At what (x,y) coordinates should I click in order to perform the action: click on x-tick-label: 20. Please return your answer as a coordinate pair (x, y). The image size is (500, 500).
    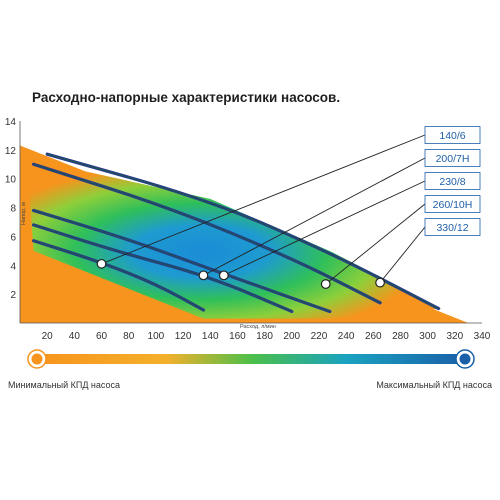
    Looking at the image, I should click on (48, 336).